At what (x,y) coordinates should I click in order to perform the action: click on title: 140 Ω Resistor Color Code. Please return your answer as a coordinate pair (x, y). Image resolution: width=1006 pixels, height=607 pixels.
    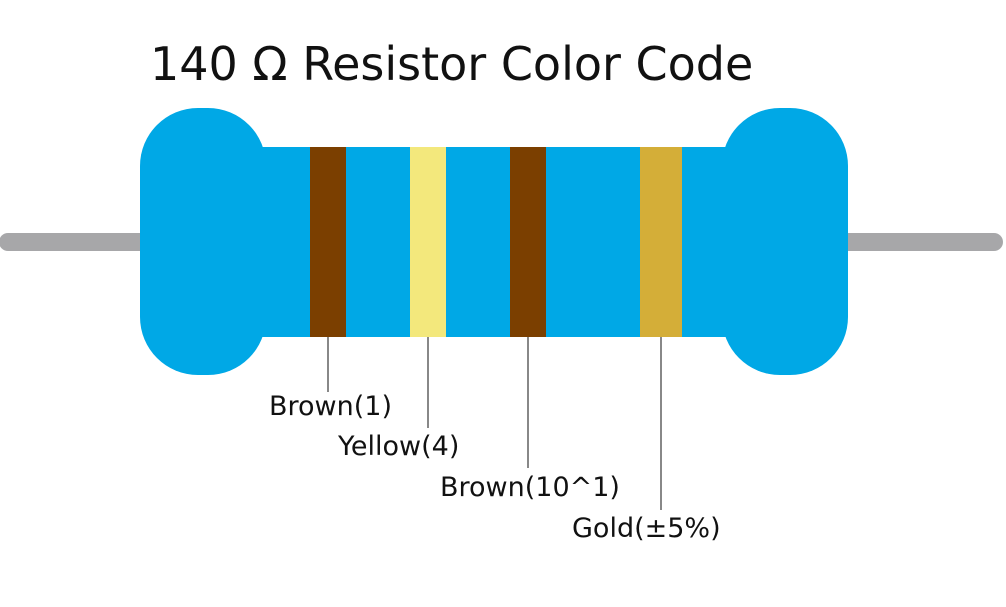
    Looking at the image, I should click on (451, 64).